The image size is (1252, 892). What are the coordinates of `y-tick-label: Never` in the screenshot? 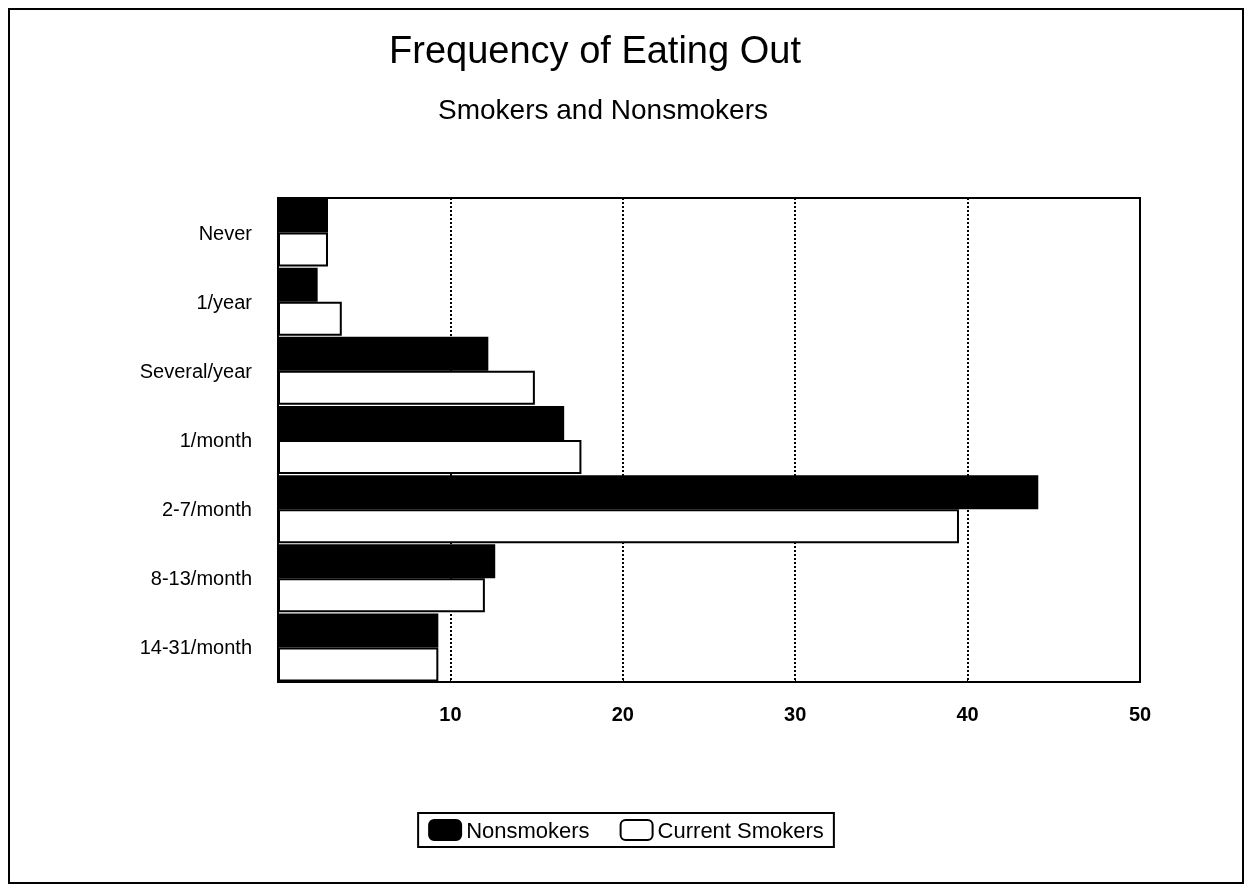 It's located at (225, 232).